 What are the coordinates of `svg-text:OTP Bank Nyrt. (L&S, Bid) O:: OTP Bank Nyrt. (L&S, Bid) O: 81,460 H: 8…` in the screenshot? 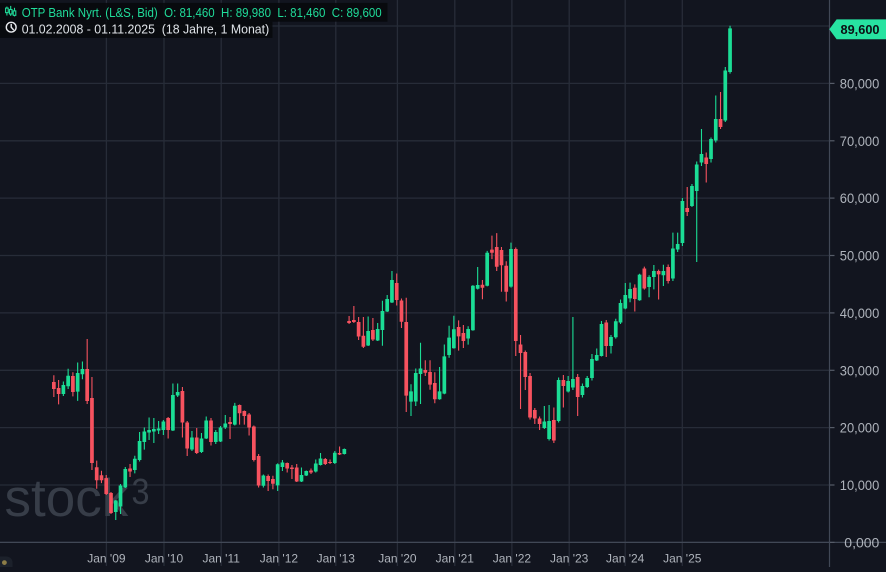 It's located at (202, 13).